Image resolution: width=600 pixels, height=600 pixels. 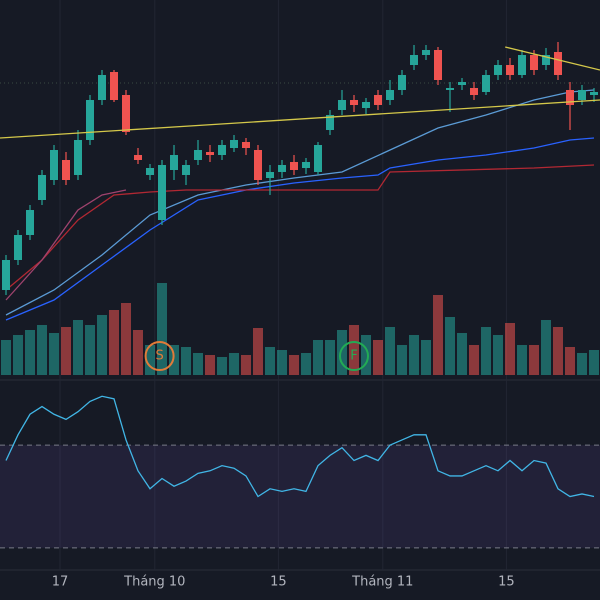 What do you see at coordinates (66, 245) in the screenshot?
I see `moving-average` at bounding box center [66, 245].